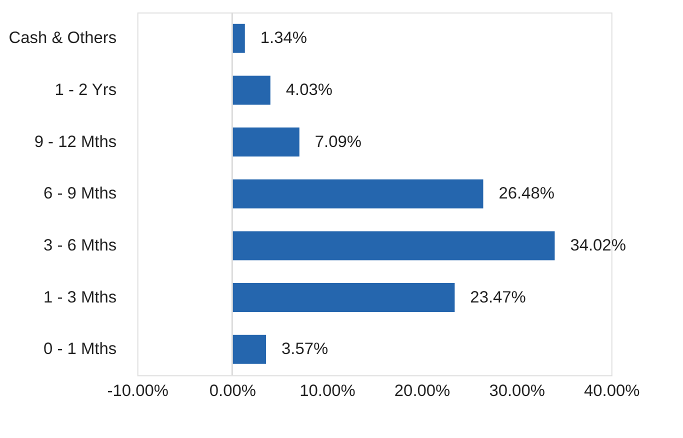 Image resolution: width=683 pixels, height=438 pixels. I want to click on y-tick-label: 1 - 3 Mths, so click(80, 297).